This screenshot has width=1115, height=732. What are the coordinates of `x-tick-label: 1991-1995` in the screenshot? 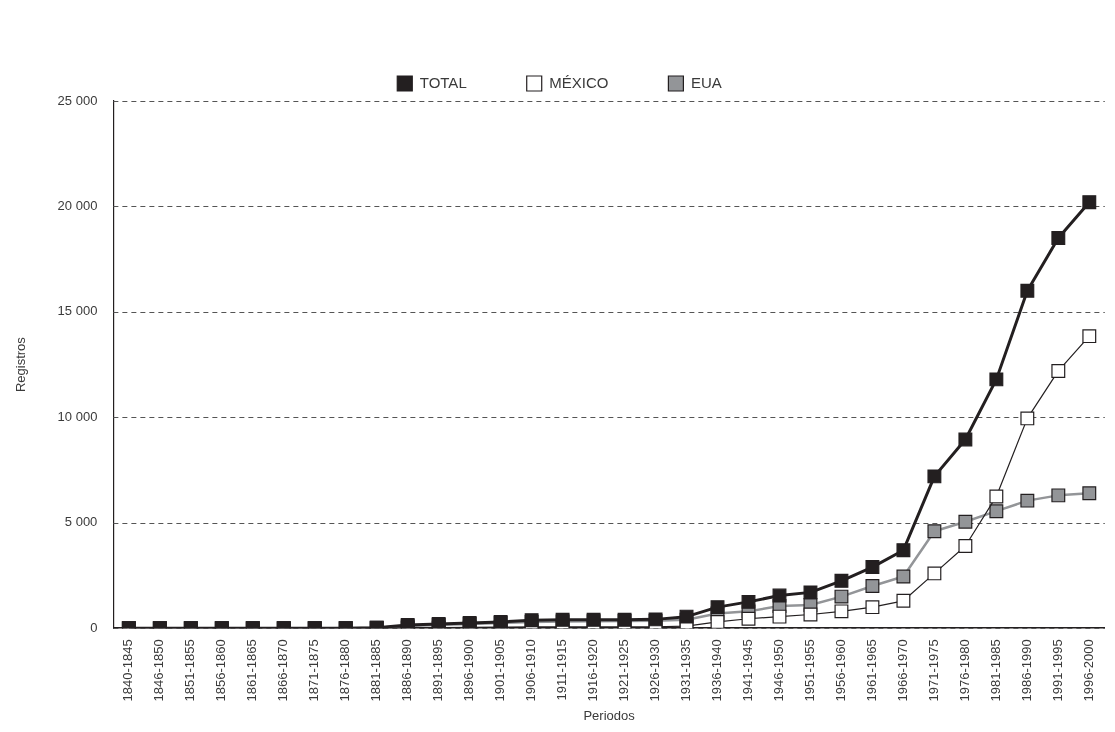 It's located at (1057, 670).